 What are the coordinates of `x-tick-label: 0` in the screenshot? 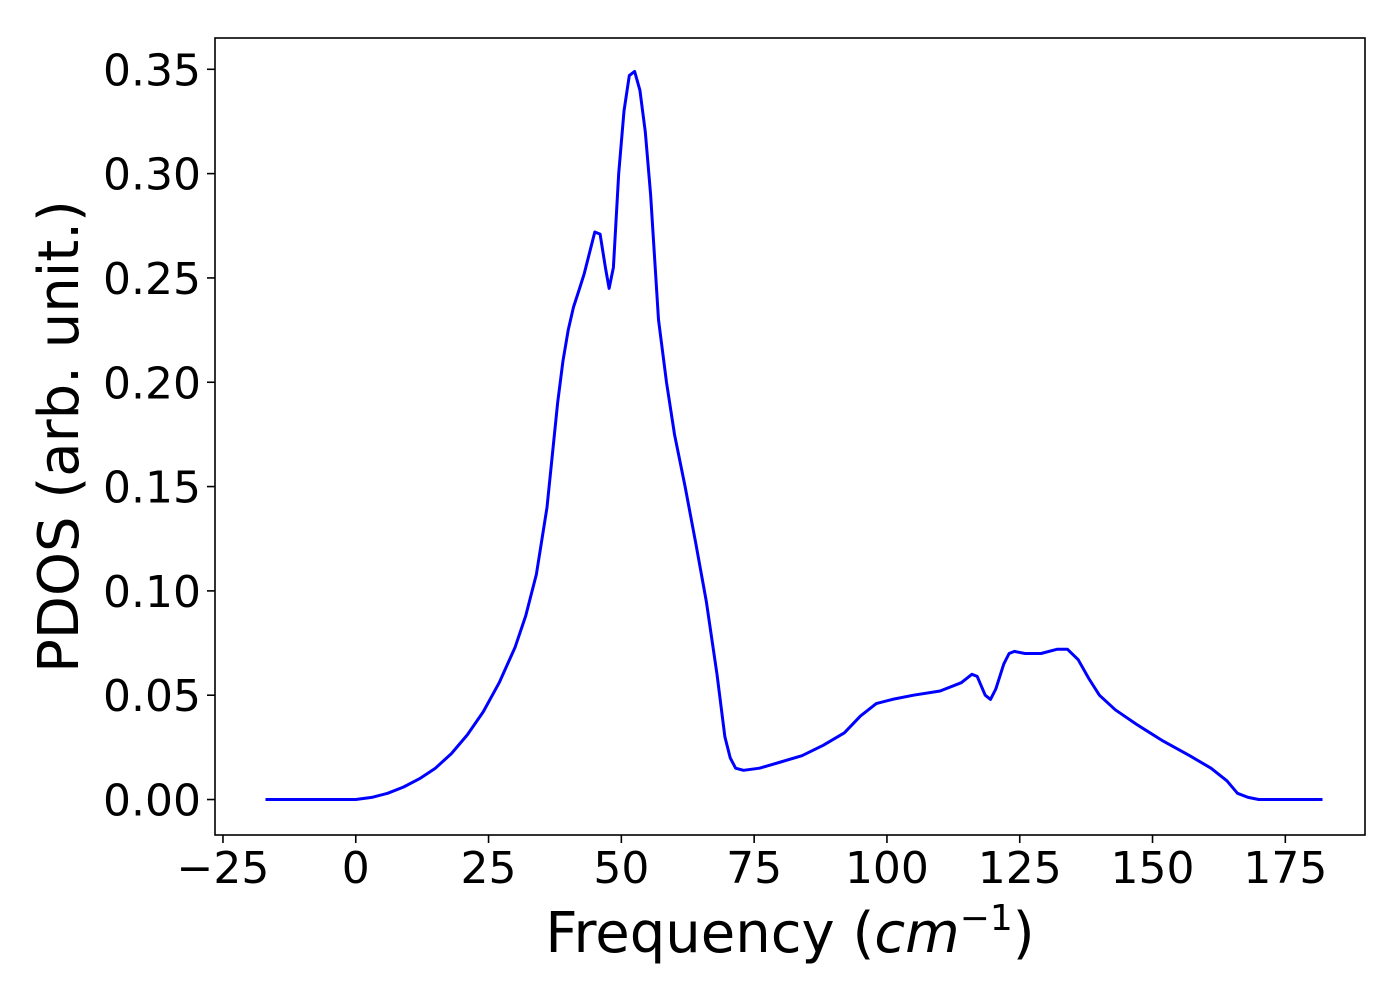 It's located at (356, 868).